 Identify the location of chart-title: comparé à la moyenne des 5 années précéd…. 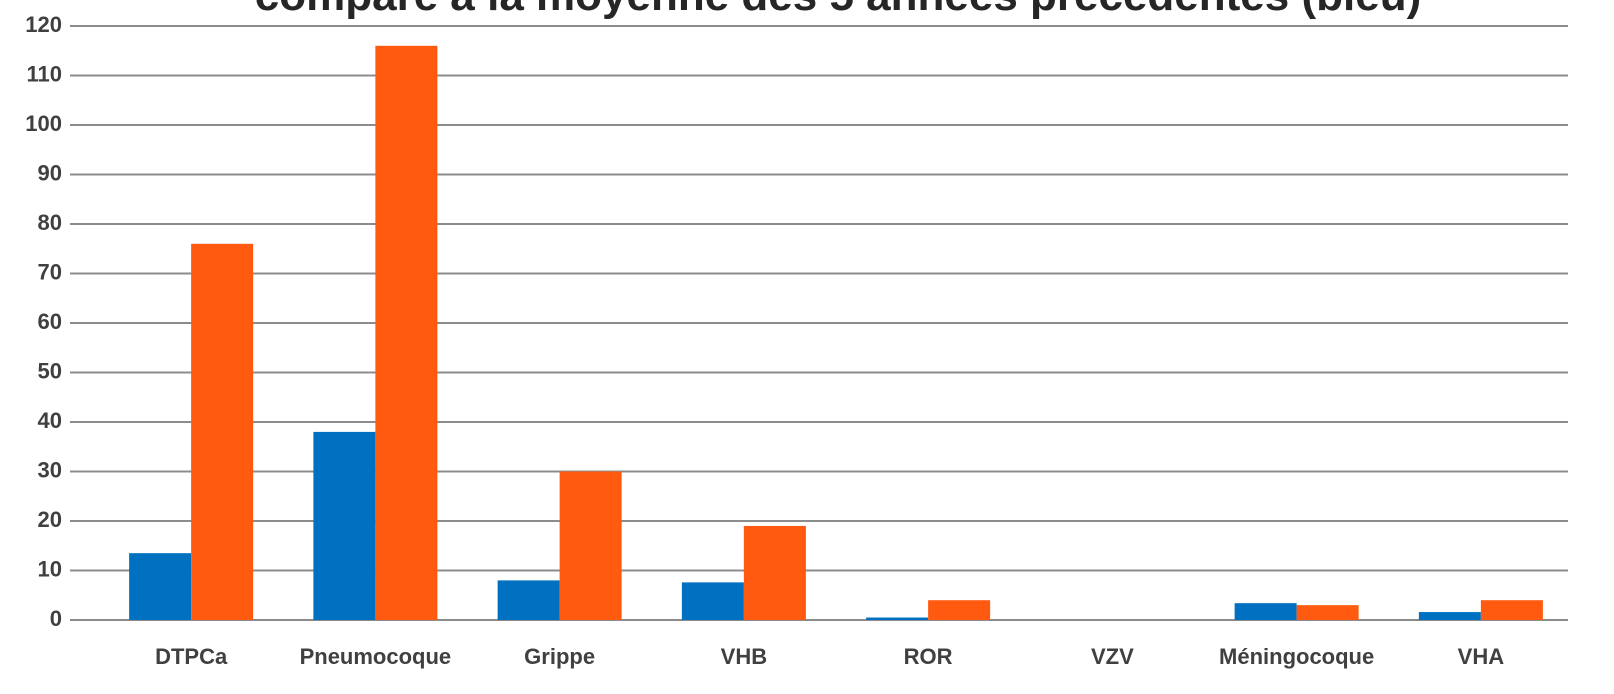
(838, 10).